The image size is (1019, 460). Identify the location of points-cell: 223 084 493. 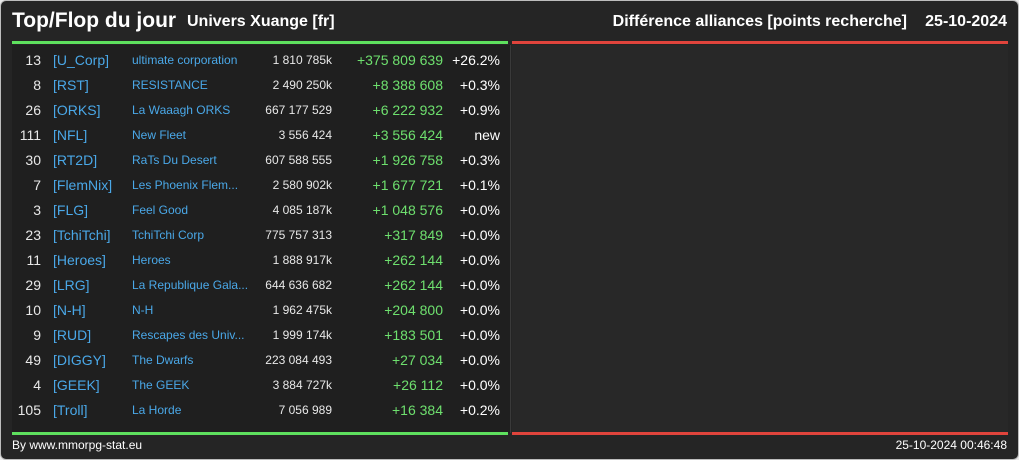
(298, 360).